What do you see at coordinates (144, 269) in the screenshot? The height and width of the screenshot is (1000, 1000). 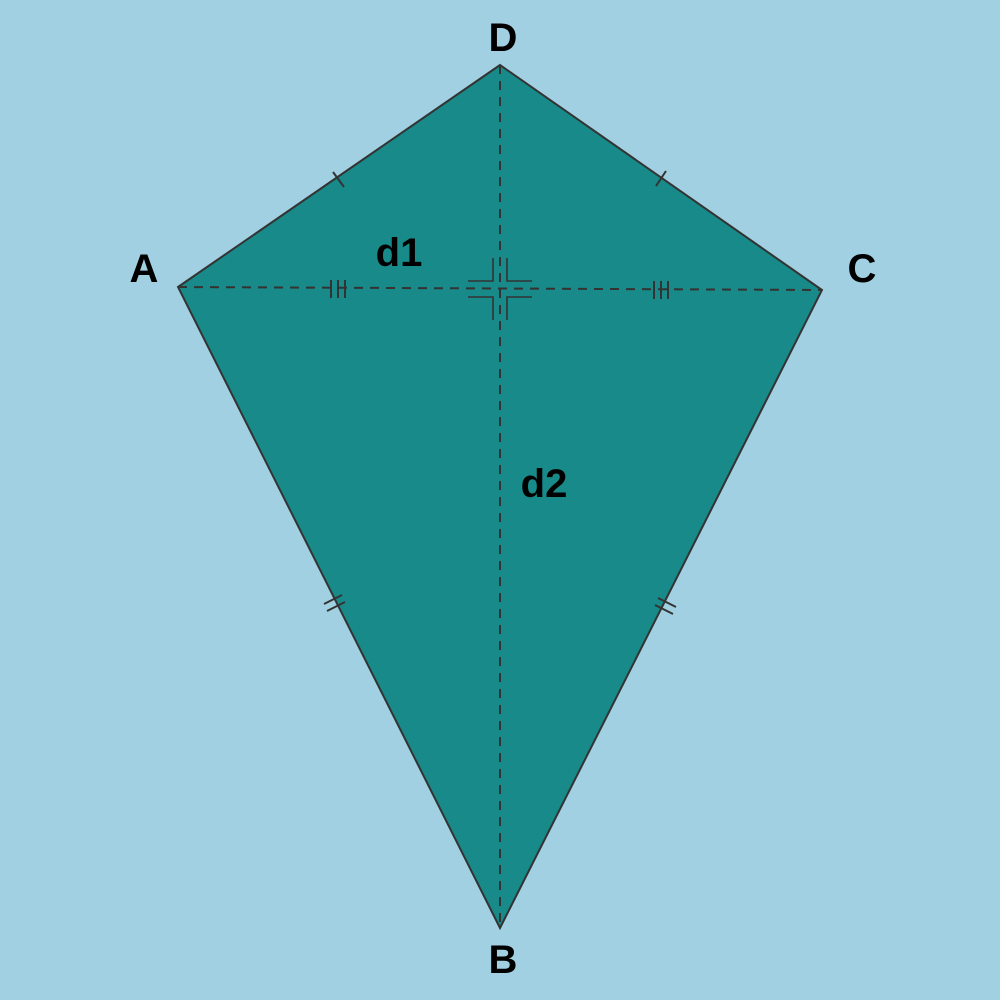 I see `vertex-label-a: A` at bounding box center [144, 269].